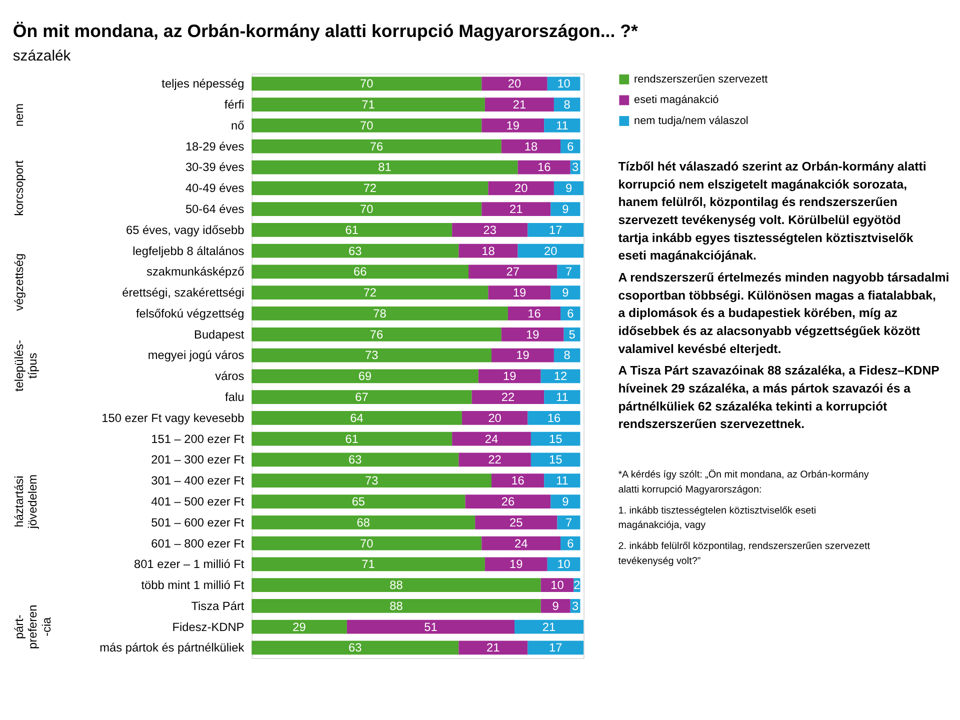  What do you see at coordinates (26, 366) in the screenshot?
I see `text: település- típus` at bounding box center [26, 366].